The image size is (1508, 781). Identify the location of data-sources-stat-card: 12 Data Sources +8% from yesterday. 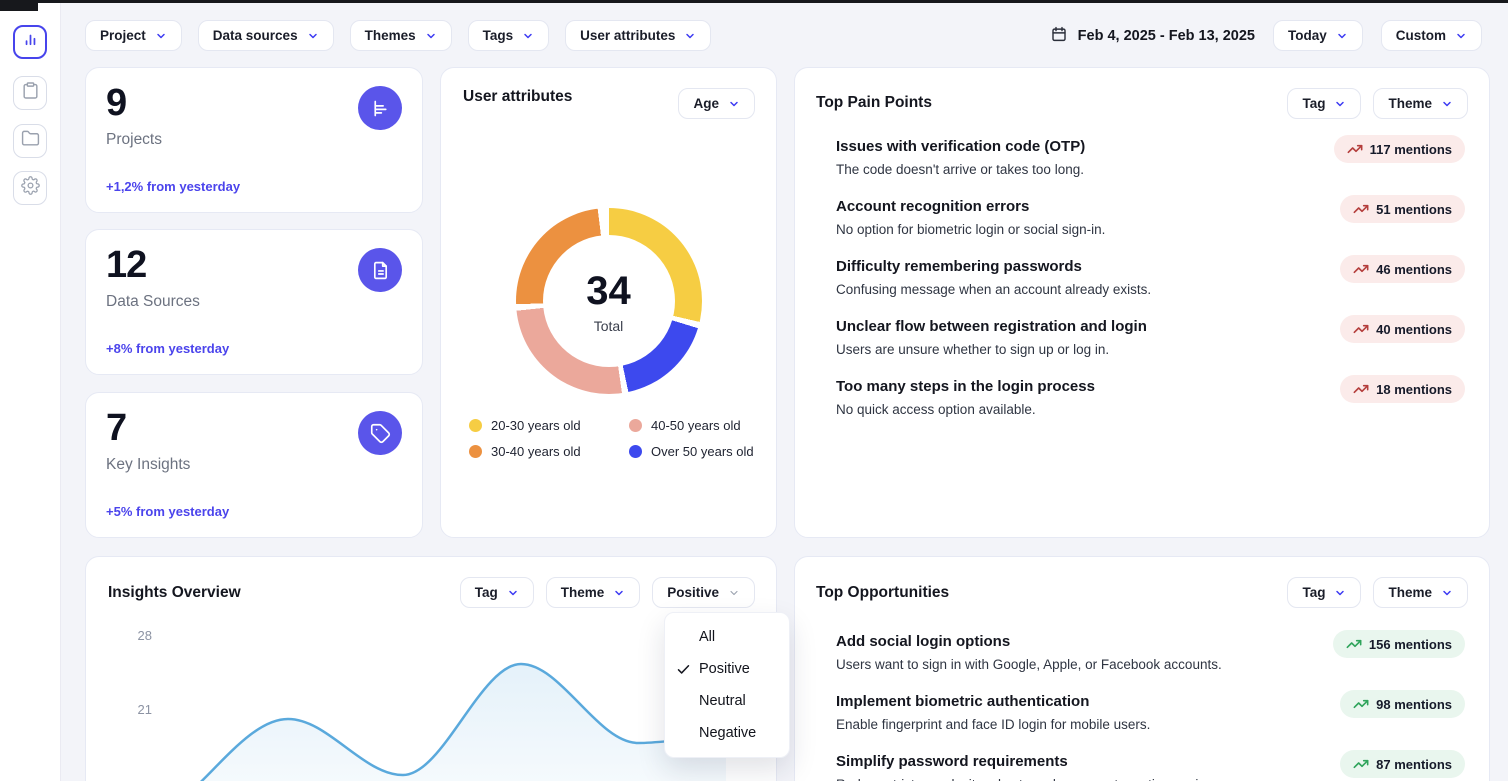
(254, 302).